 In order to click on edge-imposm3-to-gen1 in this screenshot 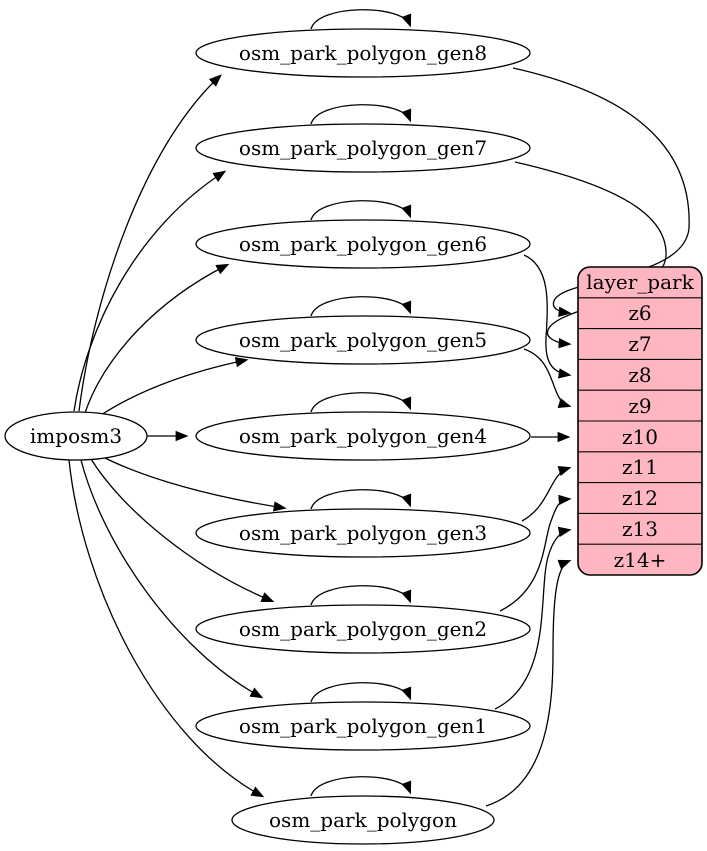, I will do `click(172, 579)`.